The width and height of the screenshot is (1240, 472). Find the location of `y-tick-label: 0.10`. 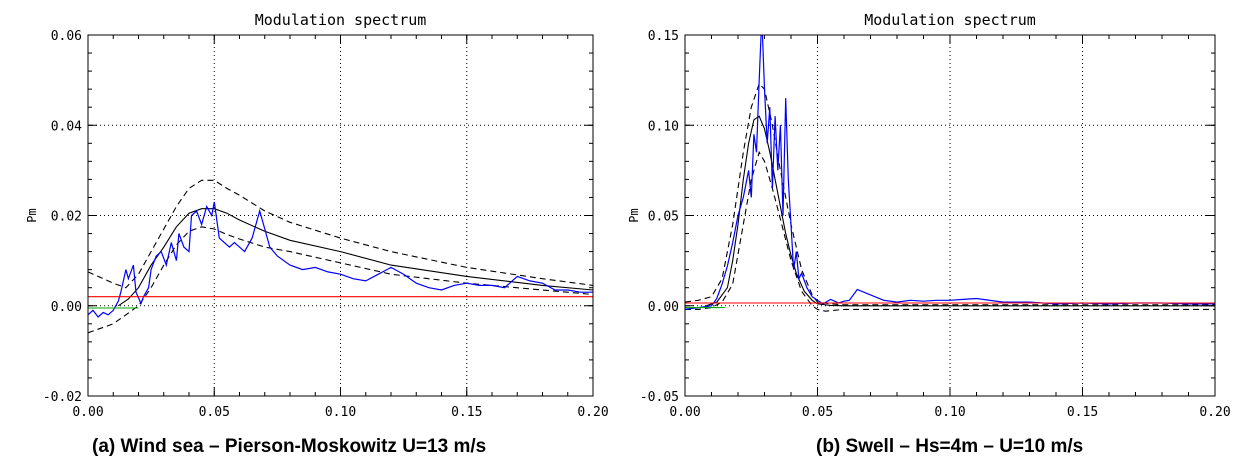

y-tick-label: 0.10 is located at coordinates (663, 126).